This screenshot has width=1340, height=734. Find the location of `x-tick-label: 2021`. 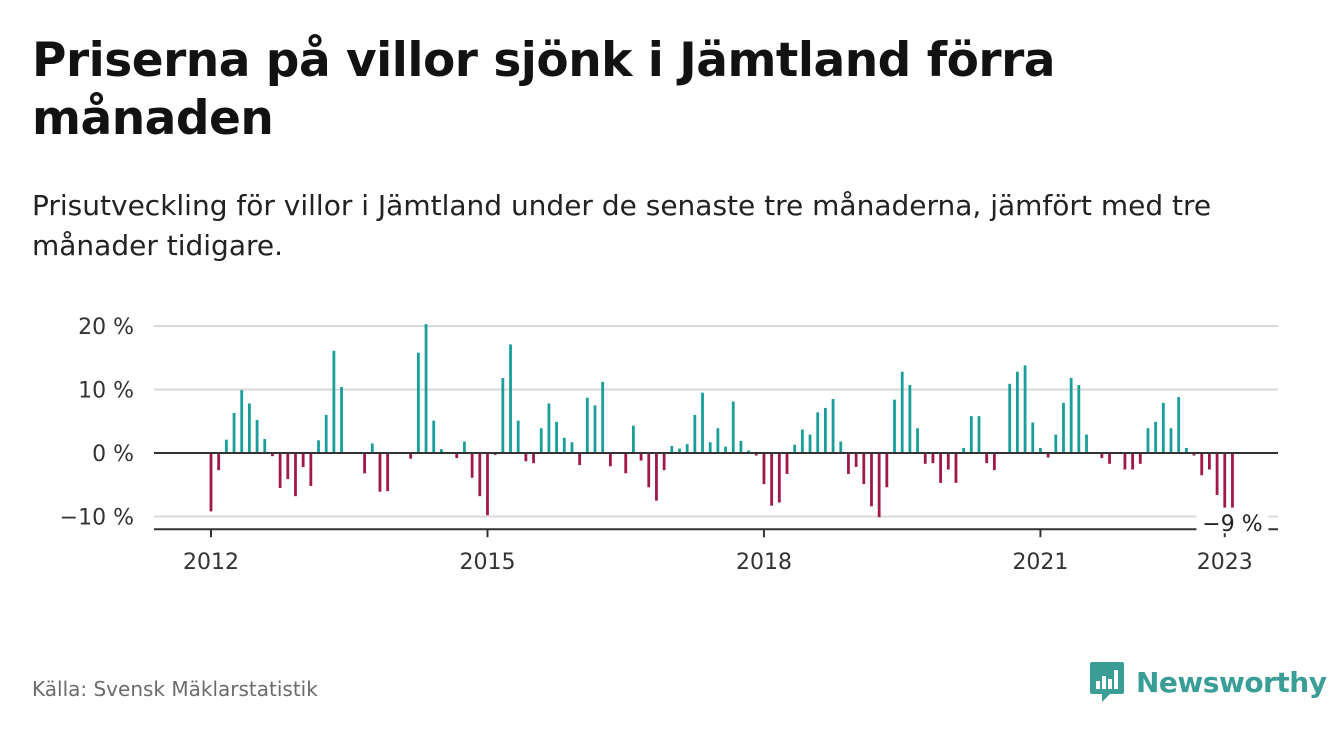

x-tick-label: 2021 is located at coordinates (1040, 562).